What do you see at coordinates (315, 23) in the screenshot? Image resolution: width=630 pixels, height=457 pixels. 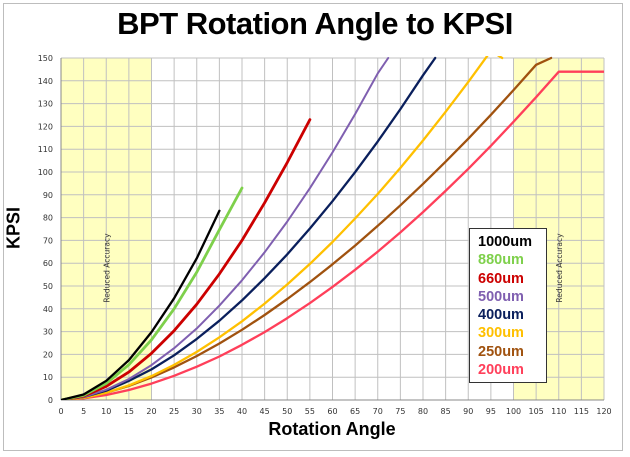 I see `chart-title: BPT Rotation Angle to KPSI` at bounding box center [315, 23].